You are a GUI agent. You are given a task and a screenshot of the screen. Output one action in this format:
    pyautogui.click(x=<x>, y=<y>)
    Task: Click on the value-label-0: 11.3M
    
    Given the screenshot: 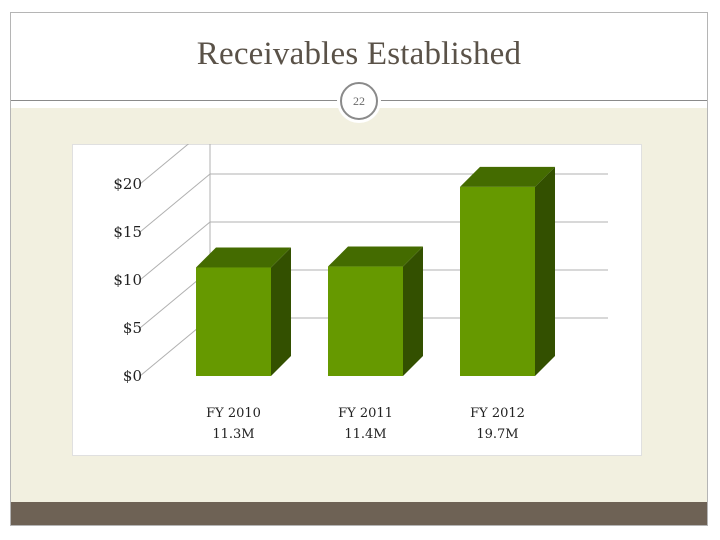 What is the action you would take?
    pyautogui.click(x=233, y=434)
    